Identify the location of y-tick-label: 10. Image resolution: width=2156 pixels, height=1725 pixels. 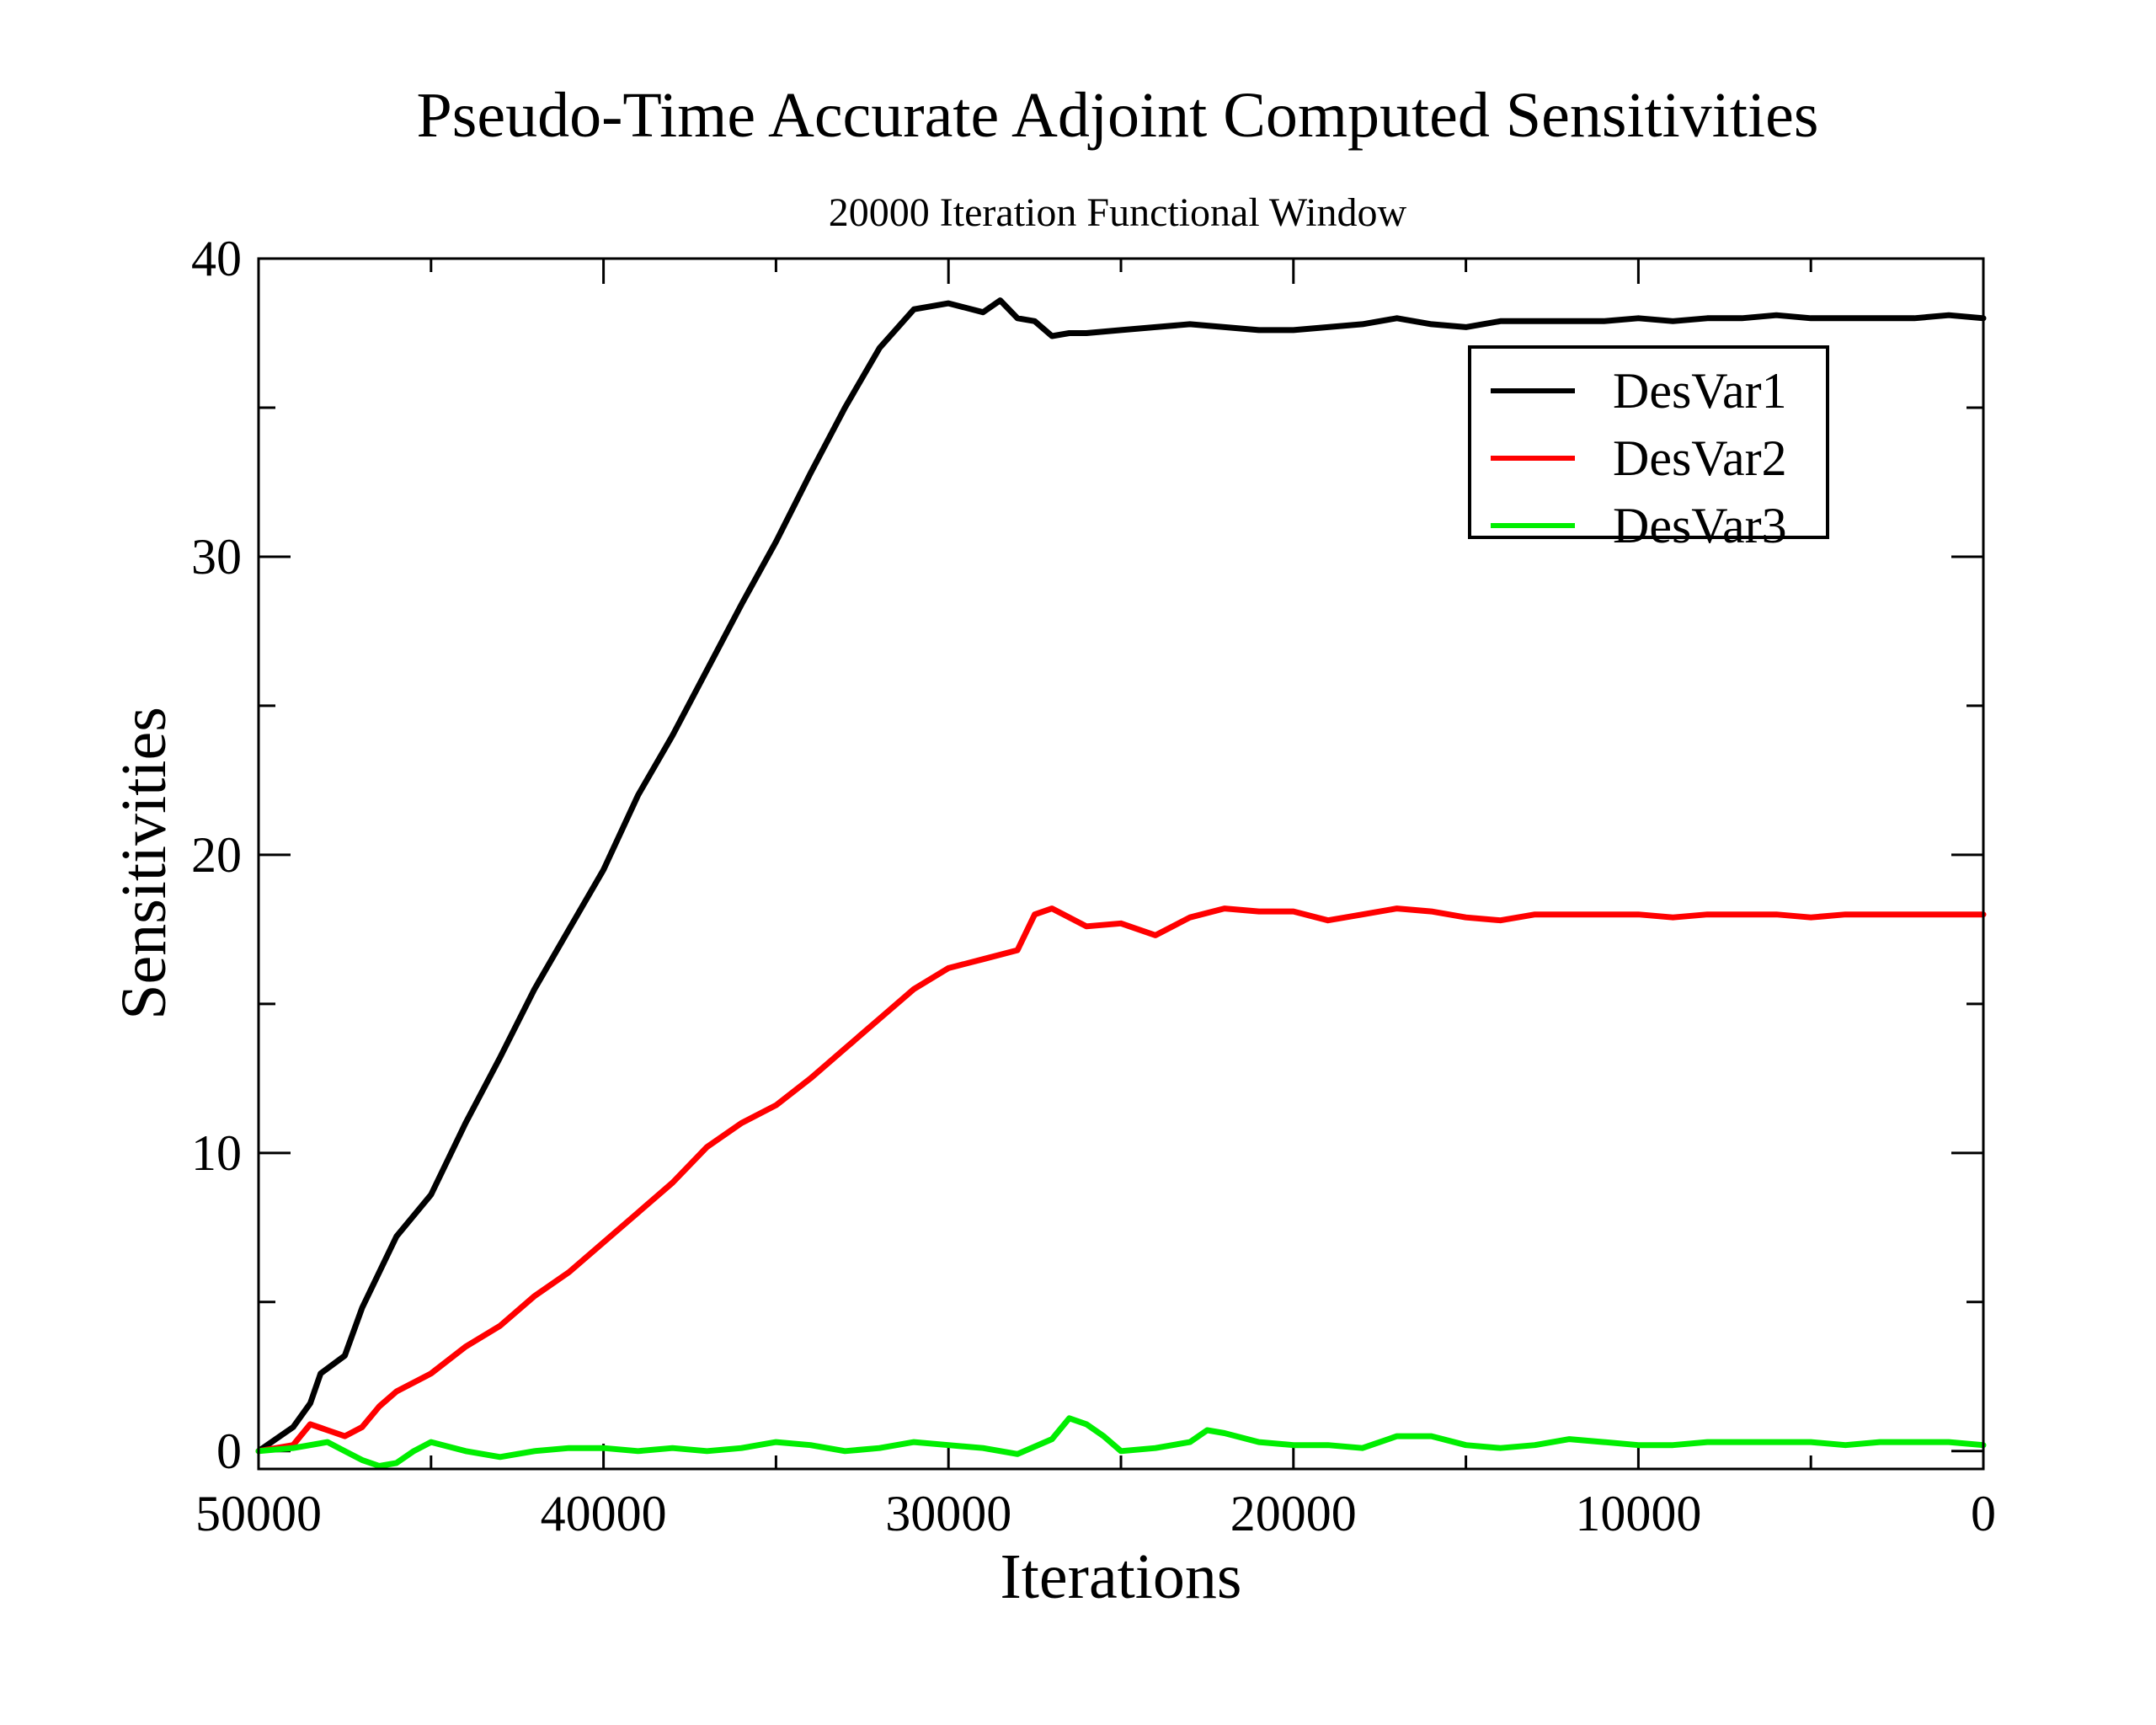
(217, 1153).